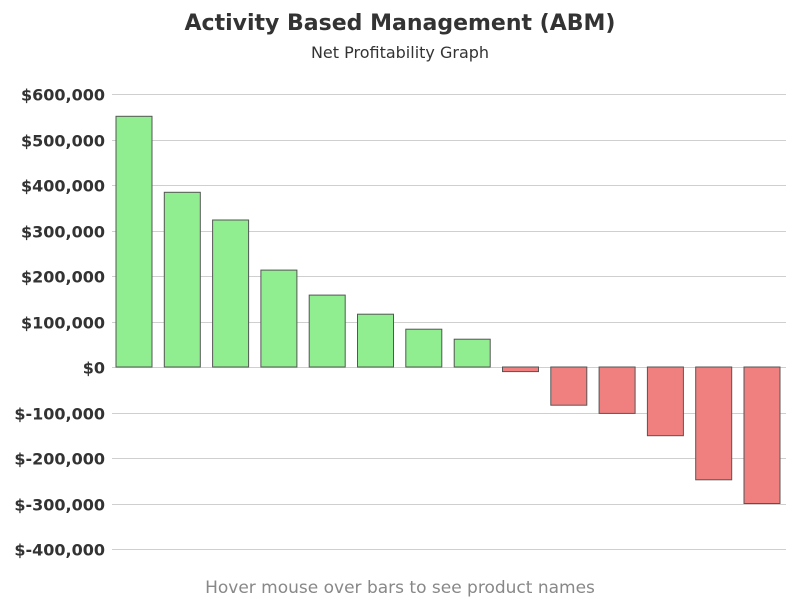  What do you see at coordinates (59, 550) in the screenshot?
I see `y-tick-label: $-400,000` at bounding box center [59, 550].